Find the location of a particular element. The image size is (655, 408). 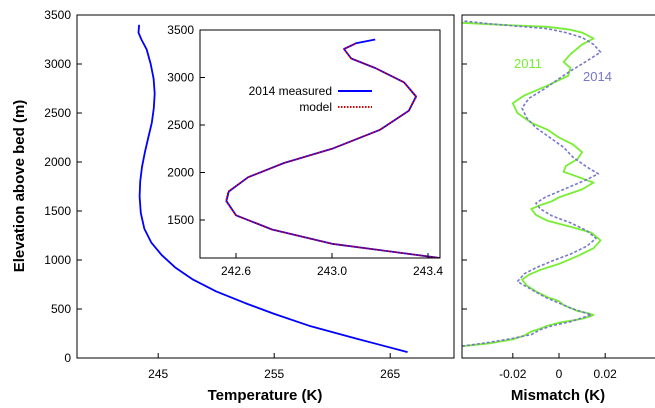

main-y-tick-label: 1500 is located at coordinates (57, 211).